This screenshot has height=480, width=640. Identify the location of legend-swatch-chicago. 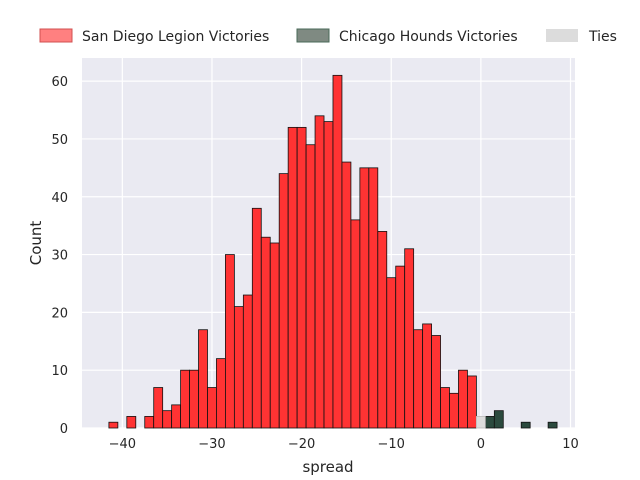
(313, 35).